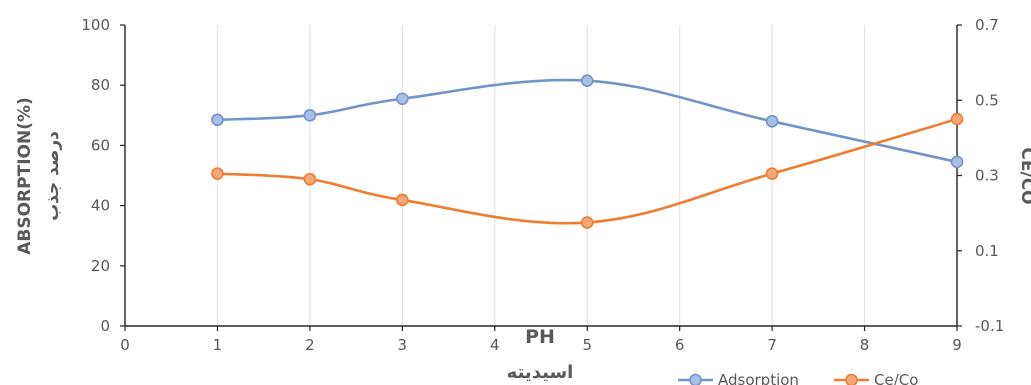  Describe the element at coordinates (100, 206) in the screenshot. I see `y-tick-label-40: 40` at that location.